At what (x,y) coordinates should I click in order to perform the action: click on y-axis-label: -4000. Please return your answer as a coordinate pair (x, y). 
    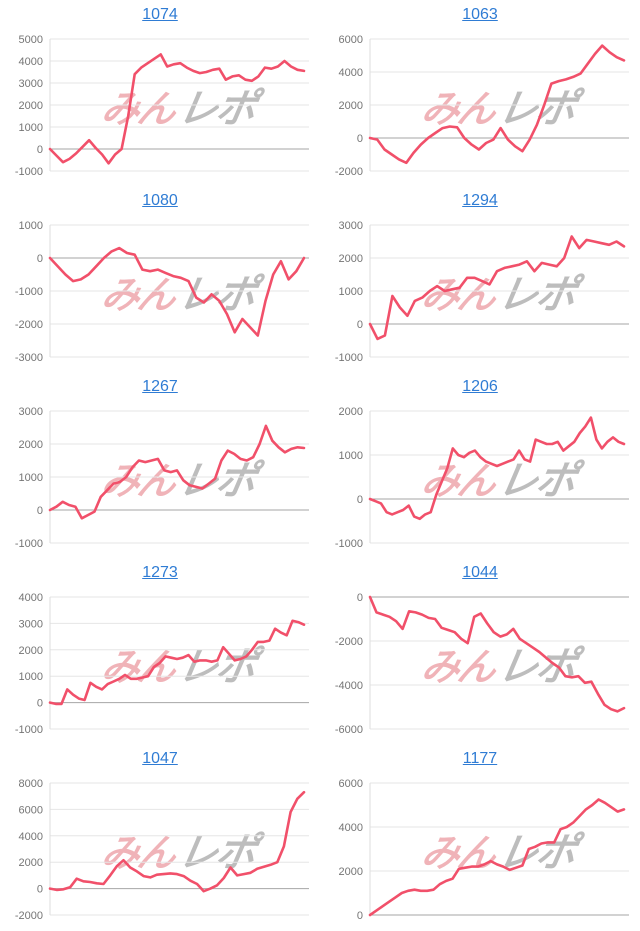
    Looking at the image, I should click on (349, 686).